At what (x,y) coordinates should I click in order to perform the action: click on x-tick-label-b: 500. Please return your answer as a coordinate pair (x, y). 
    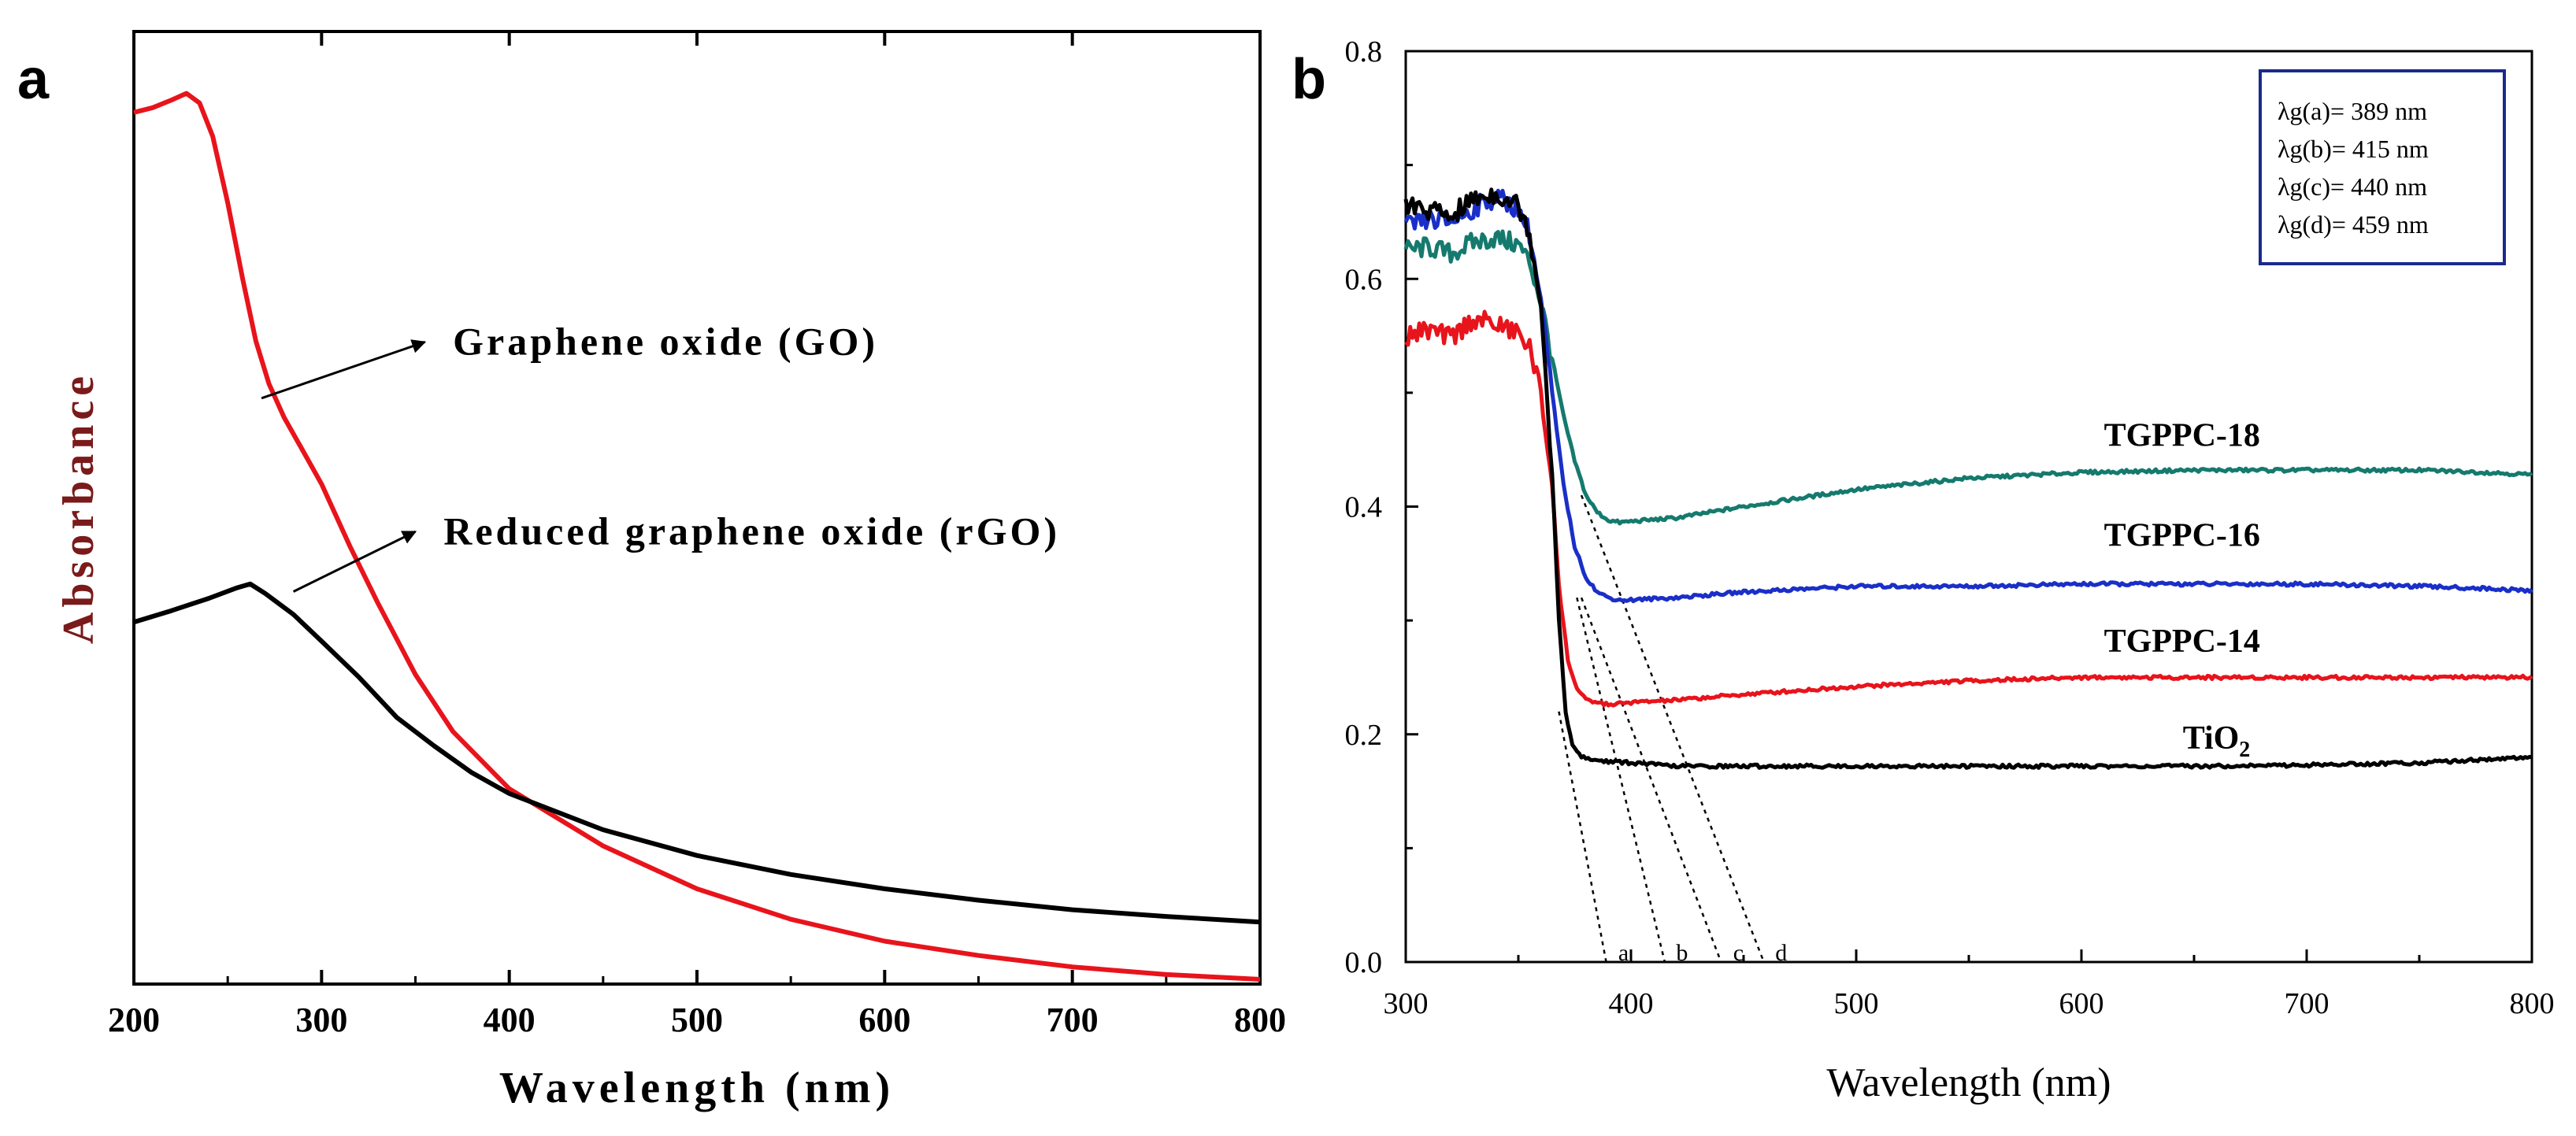
    Looking at the image, I should click on (1856, 1003).